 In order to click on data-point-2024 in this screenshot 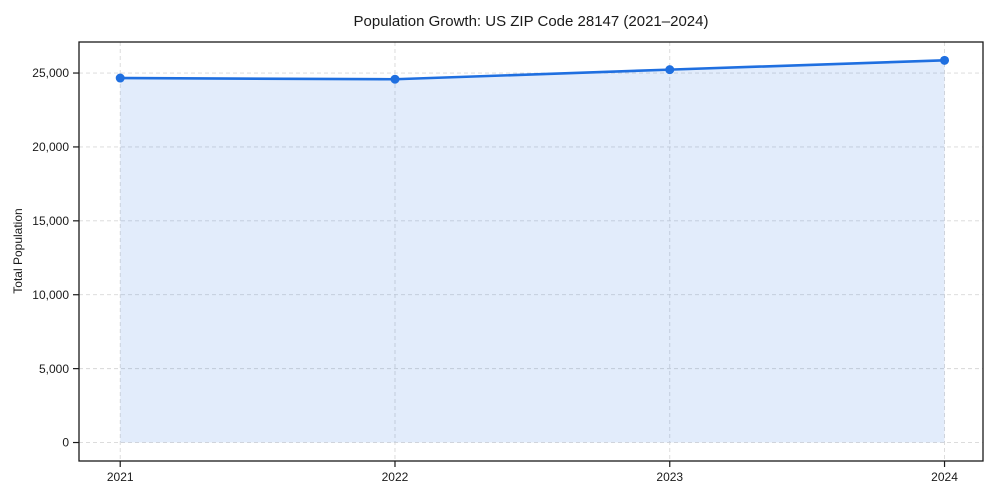, I will do `click(945, 60)`.